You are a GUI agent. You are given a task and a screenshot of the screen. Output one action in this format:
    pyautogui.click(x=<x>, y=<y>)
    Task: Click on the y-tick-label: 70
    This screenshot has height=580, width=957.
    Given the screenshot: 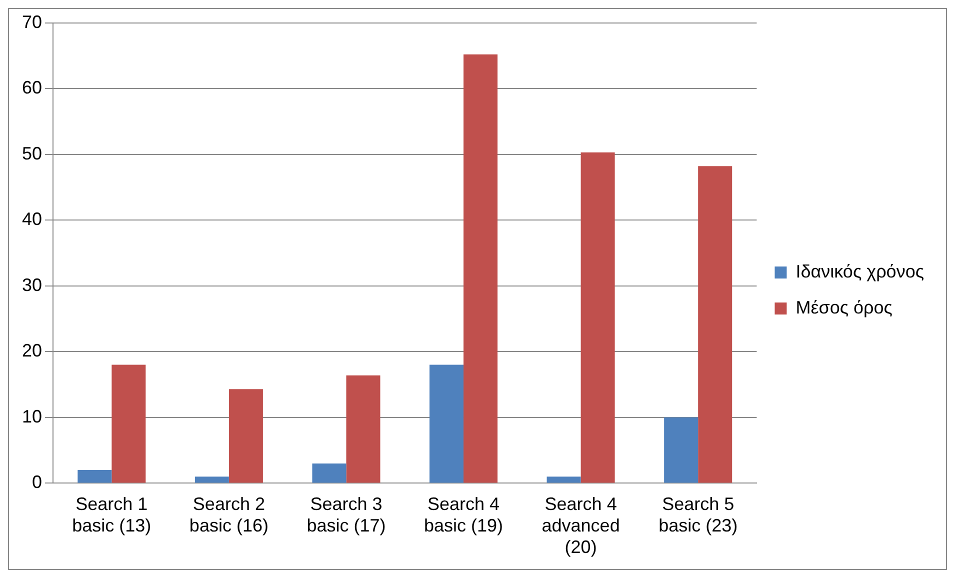 What is the action you would take?
    pyautogui.click(x=32, y=22)
    